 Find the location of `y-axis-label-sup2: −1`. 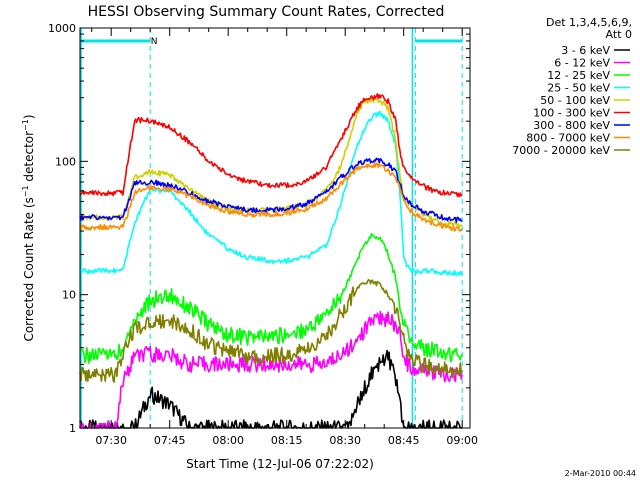

y-axis-label-sup2: −1 is located at coordinates (25, 125).